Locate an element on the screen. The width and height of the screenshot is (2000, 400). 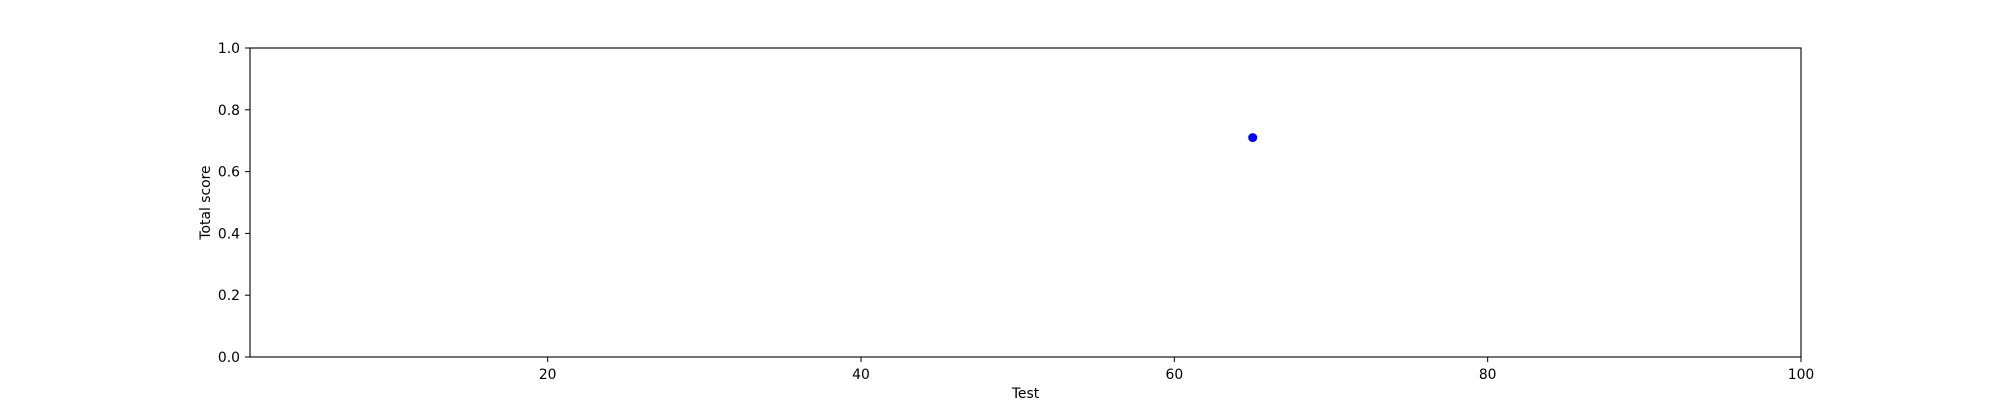
y-axis-ticks: 0.0 0.2 0.4 0.6 0.8 1.0 is located at coordinates (234, 203).